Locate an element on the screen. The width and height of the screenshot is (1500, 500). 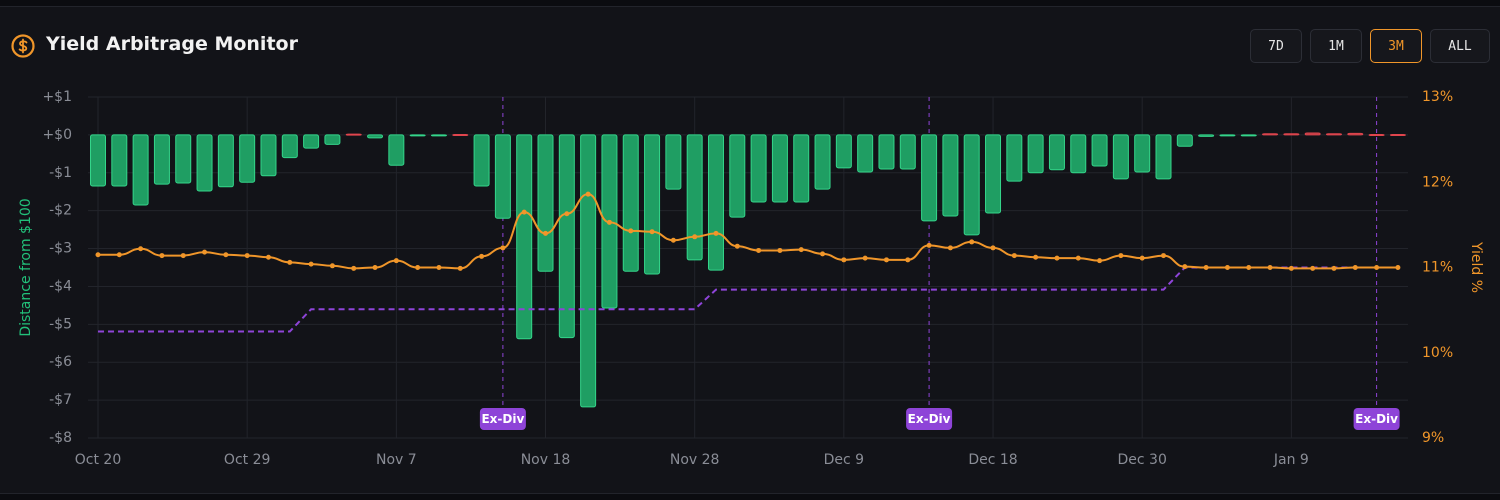
title: Yield Arbitrage Monitor is located at coordinates (172, 44).